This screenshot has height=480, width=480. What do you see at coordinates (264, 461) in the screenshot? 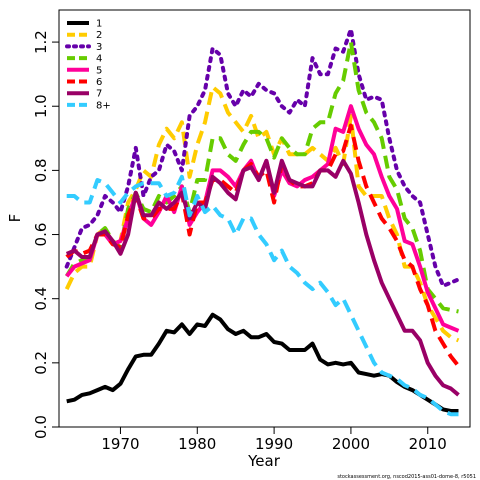
I see `x-axis-title: Year` at bounding box center [264, 461].